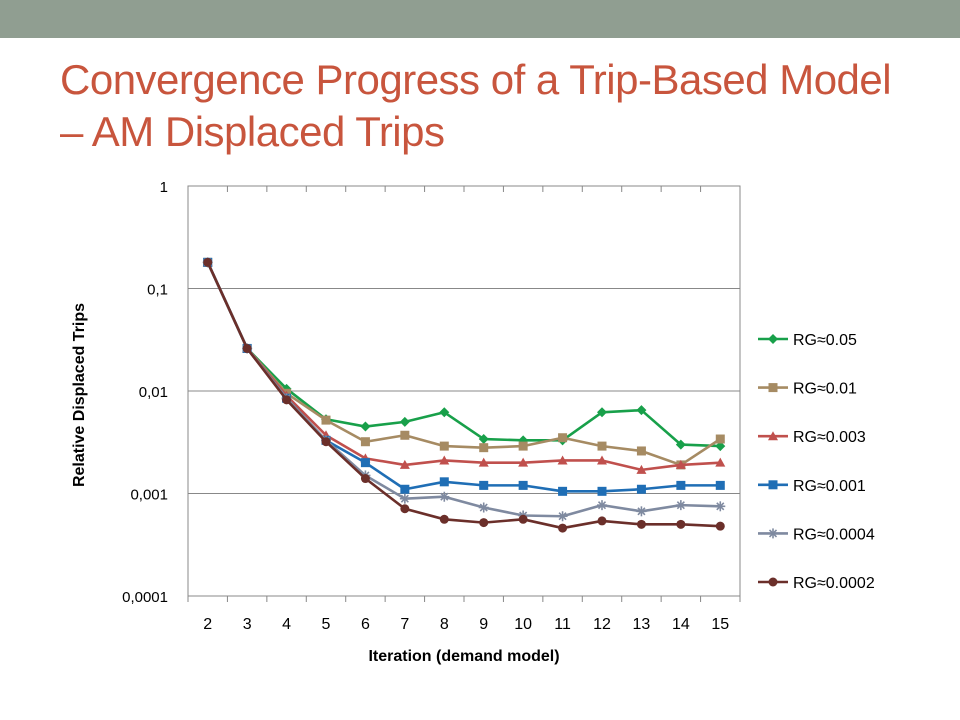 The width and height of the screenshot is (960, 720). I want to click on y-axis-title: Relative Displaced Trips, so click(79, 395).